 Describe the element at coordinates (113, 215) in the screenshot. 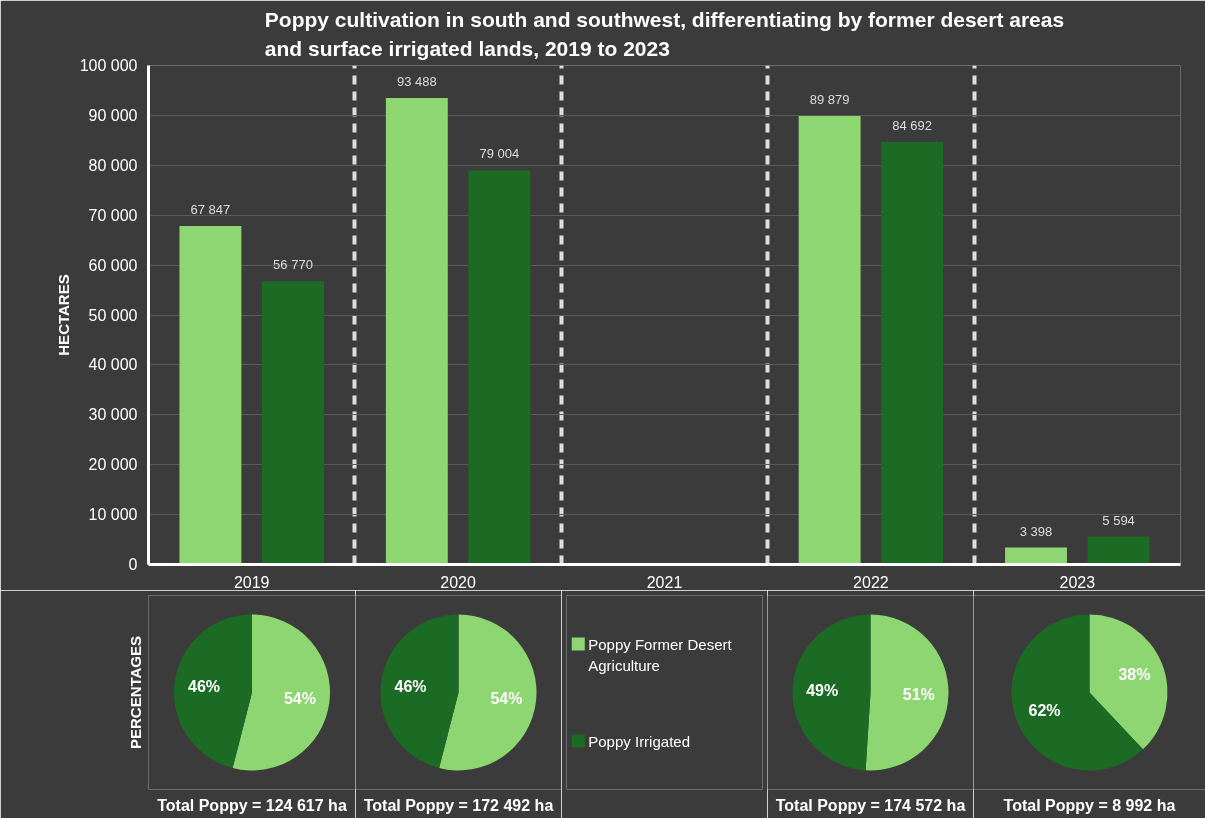

I see `y-tick-label: 70 000` at that location.